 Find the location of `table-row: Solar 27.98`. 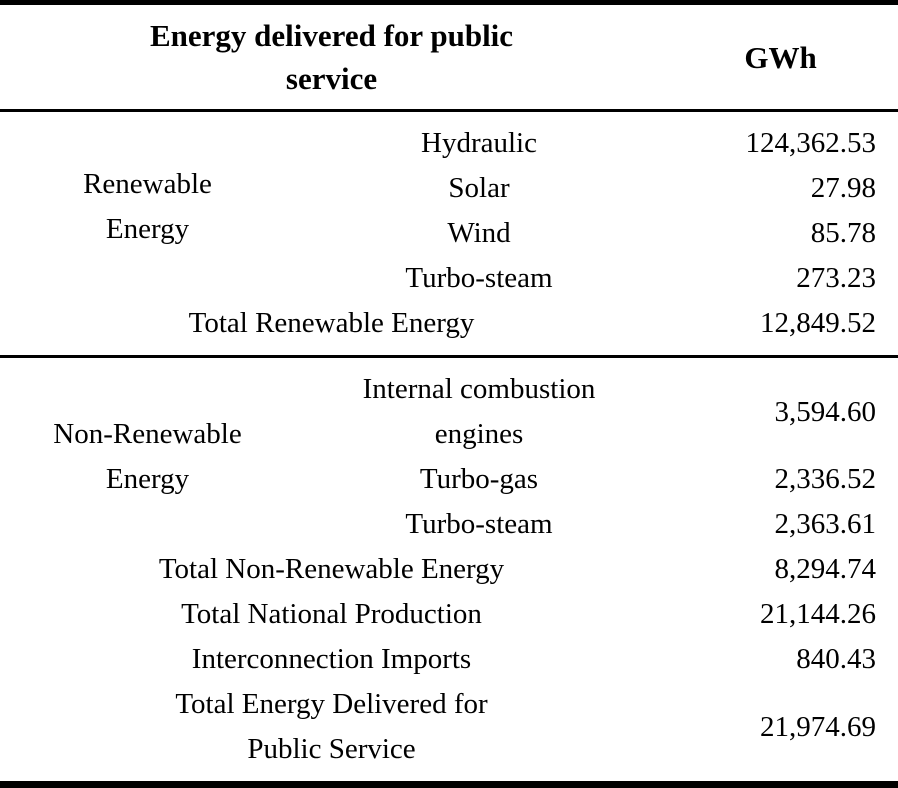

table-row: Solar 27.98 is located at coordinates (449, 188).